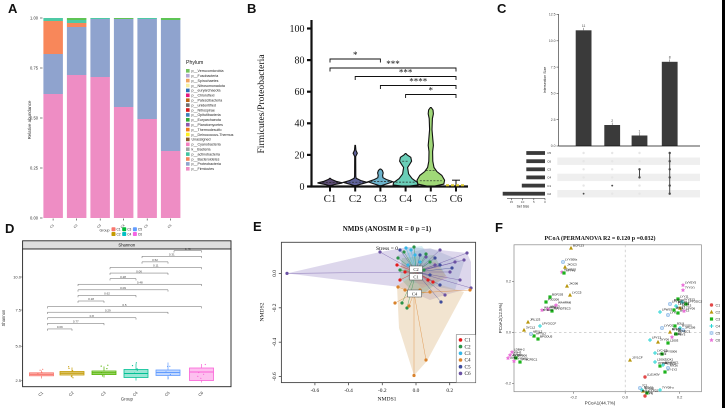 The height and width of the screenshot is (408, 725). I want to click on svg-text: p__Opitutibacteria, so click(206, 115).